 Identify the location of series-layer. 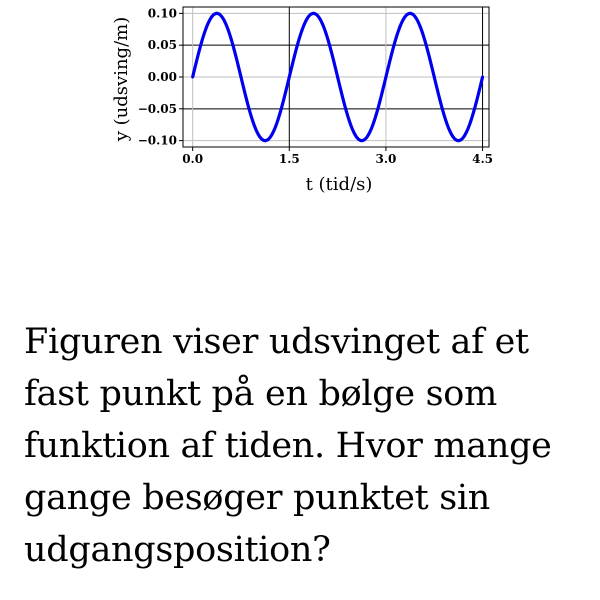
(338, 77).